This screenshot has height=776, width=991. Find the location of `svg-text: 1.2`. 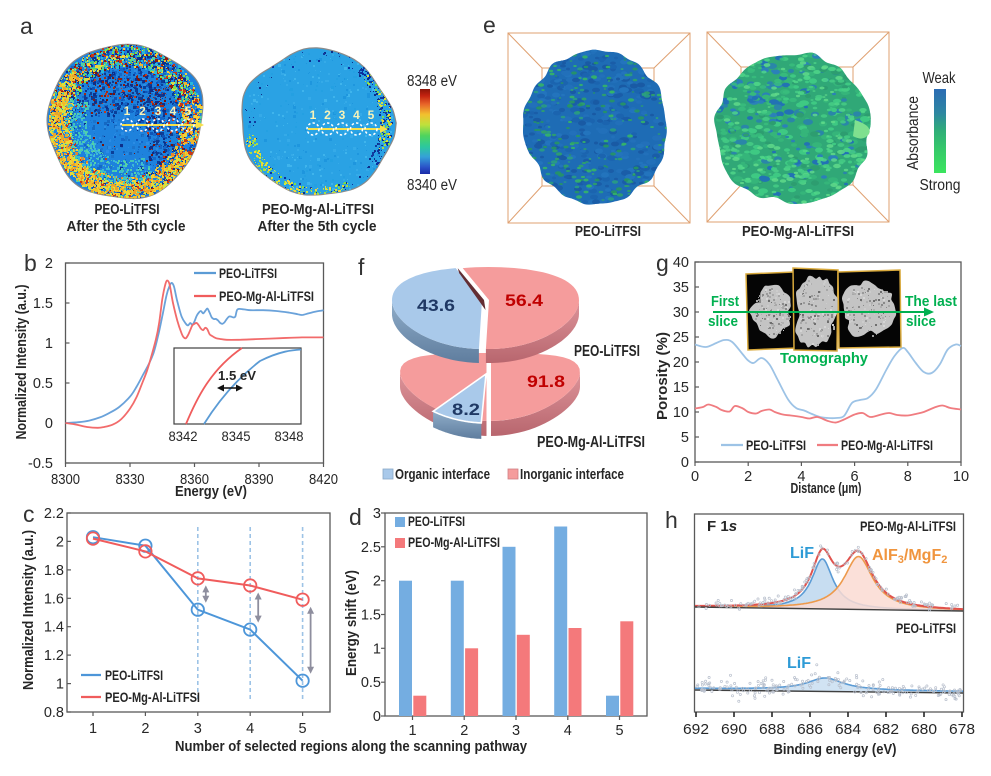

svg-text: 1.2 is located at coordinates (54, 656).